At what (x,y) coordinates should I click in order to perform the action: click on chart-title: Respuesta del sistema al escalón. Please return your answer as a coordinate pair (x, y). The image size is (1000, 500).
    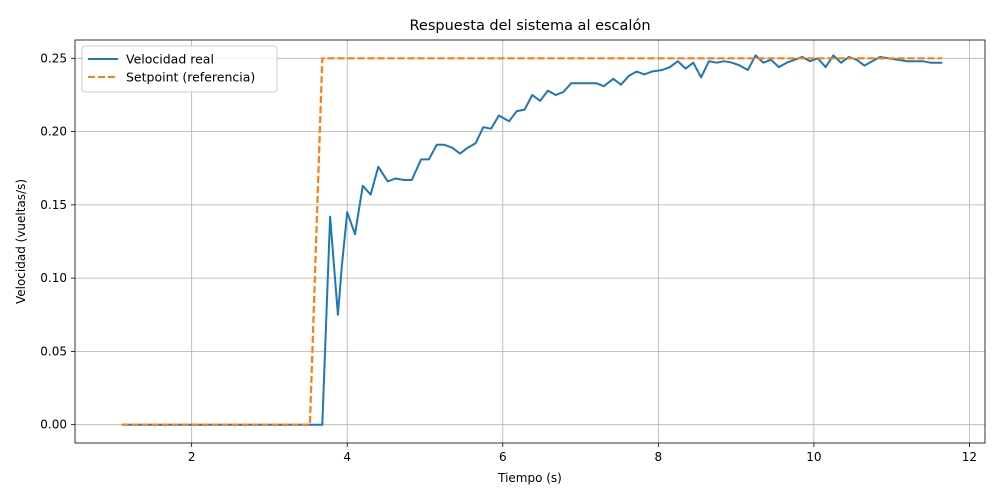
    Looking at the image, I should click on (529, 26).